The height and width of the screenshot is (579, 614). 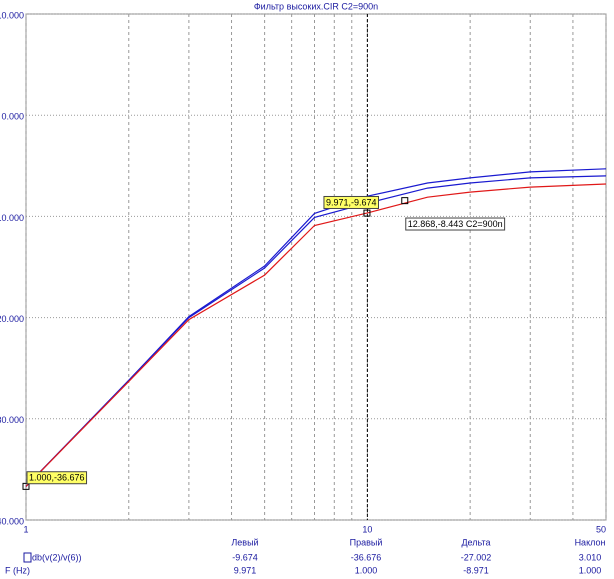 I want to click on table-cell: 3.010, so click(x=590, y=557).